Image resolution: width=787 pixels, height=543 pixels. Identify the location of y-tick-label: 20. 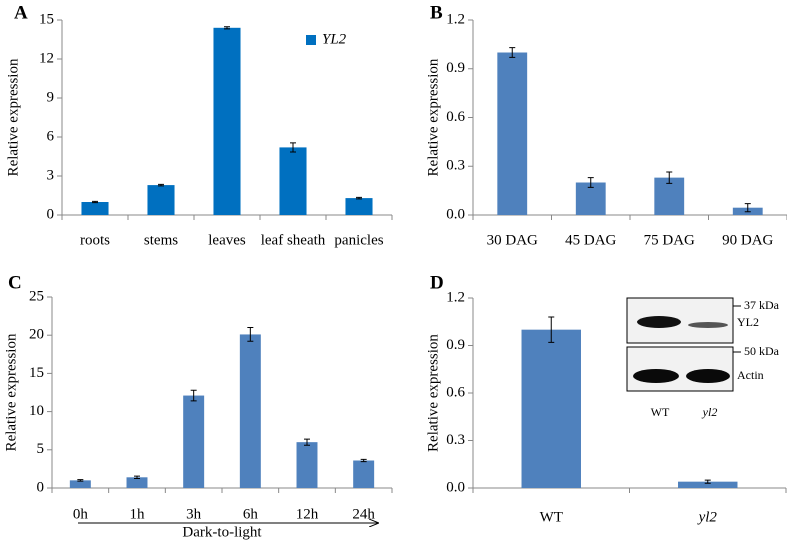
(36, 335).